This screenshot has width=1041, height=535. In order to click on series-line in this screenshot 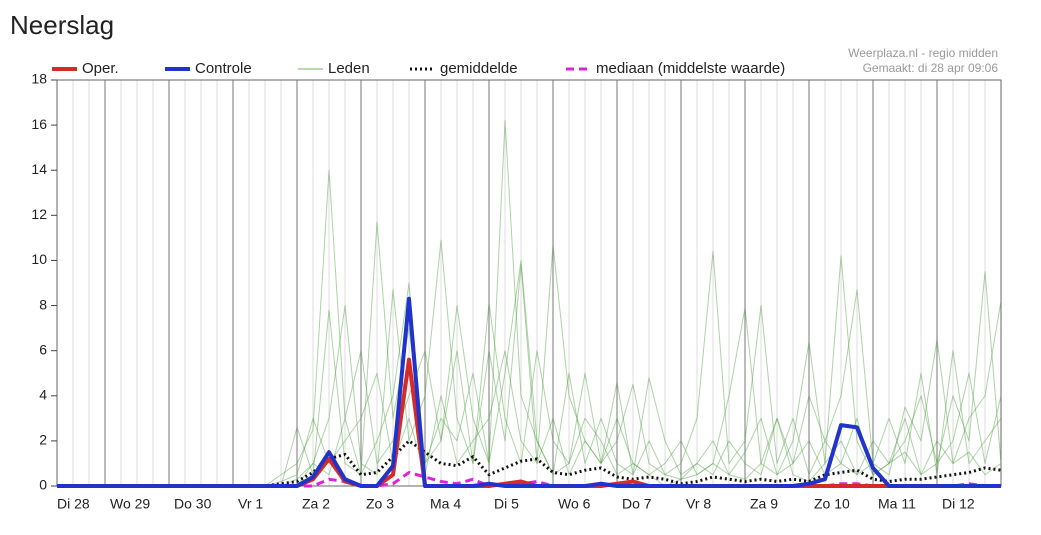, I will do `click(529, 463)`.